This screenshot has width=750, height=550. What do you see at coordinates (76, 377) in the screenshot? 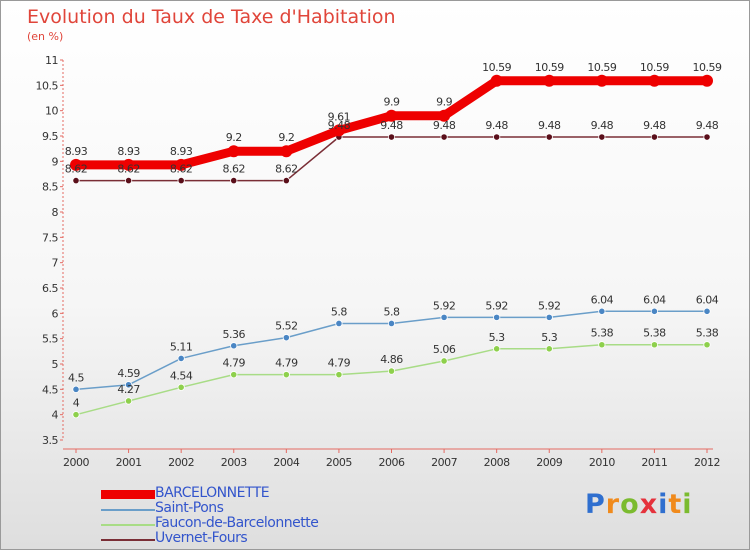
I see `data-label-1: 4.5` at bounding box center [76, 377].